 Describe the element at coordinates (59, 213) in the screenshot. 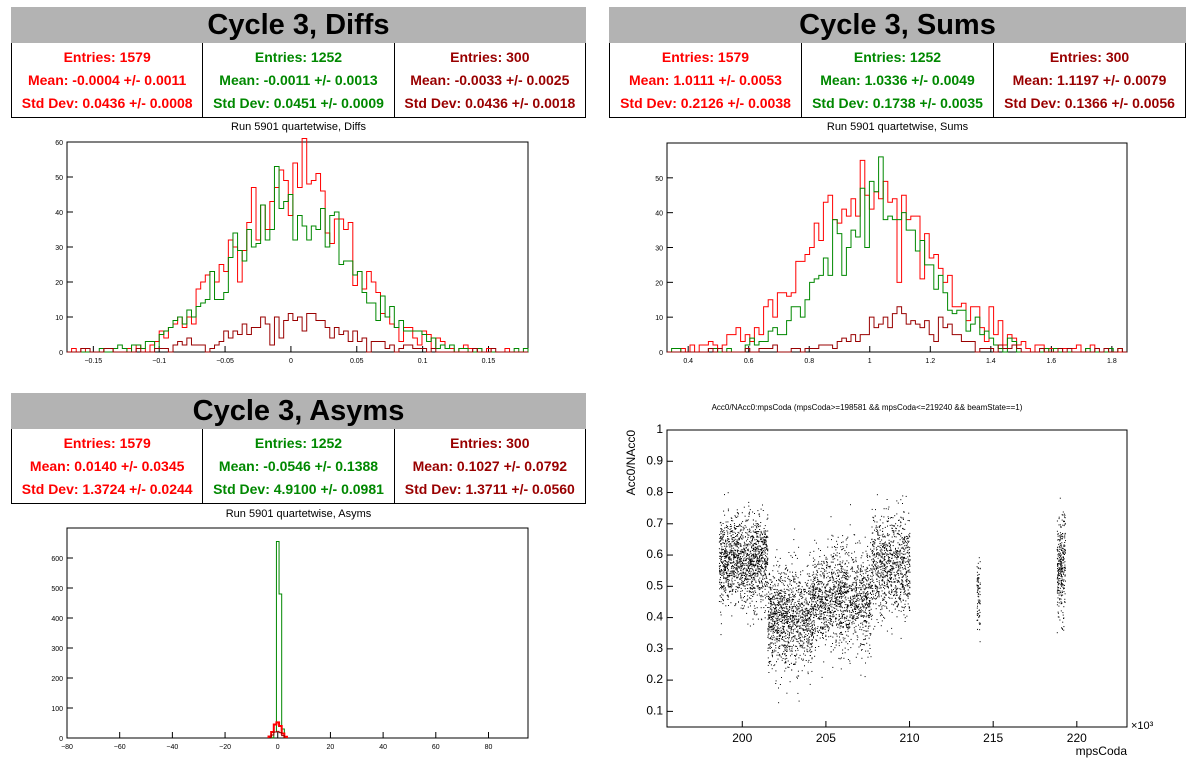

I see `y-tick-label: 40` at that location.